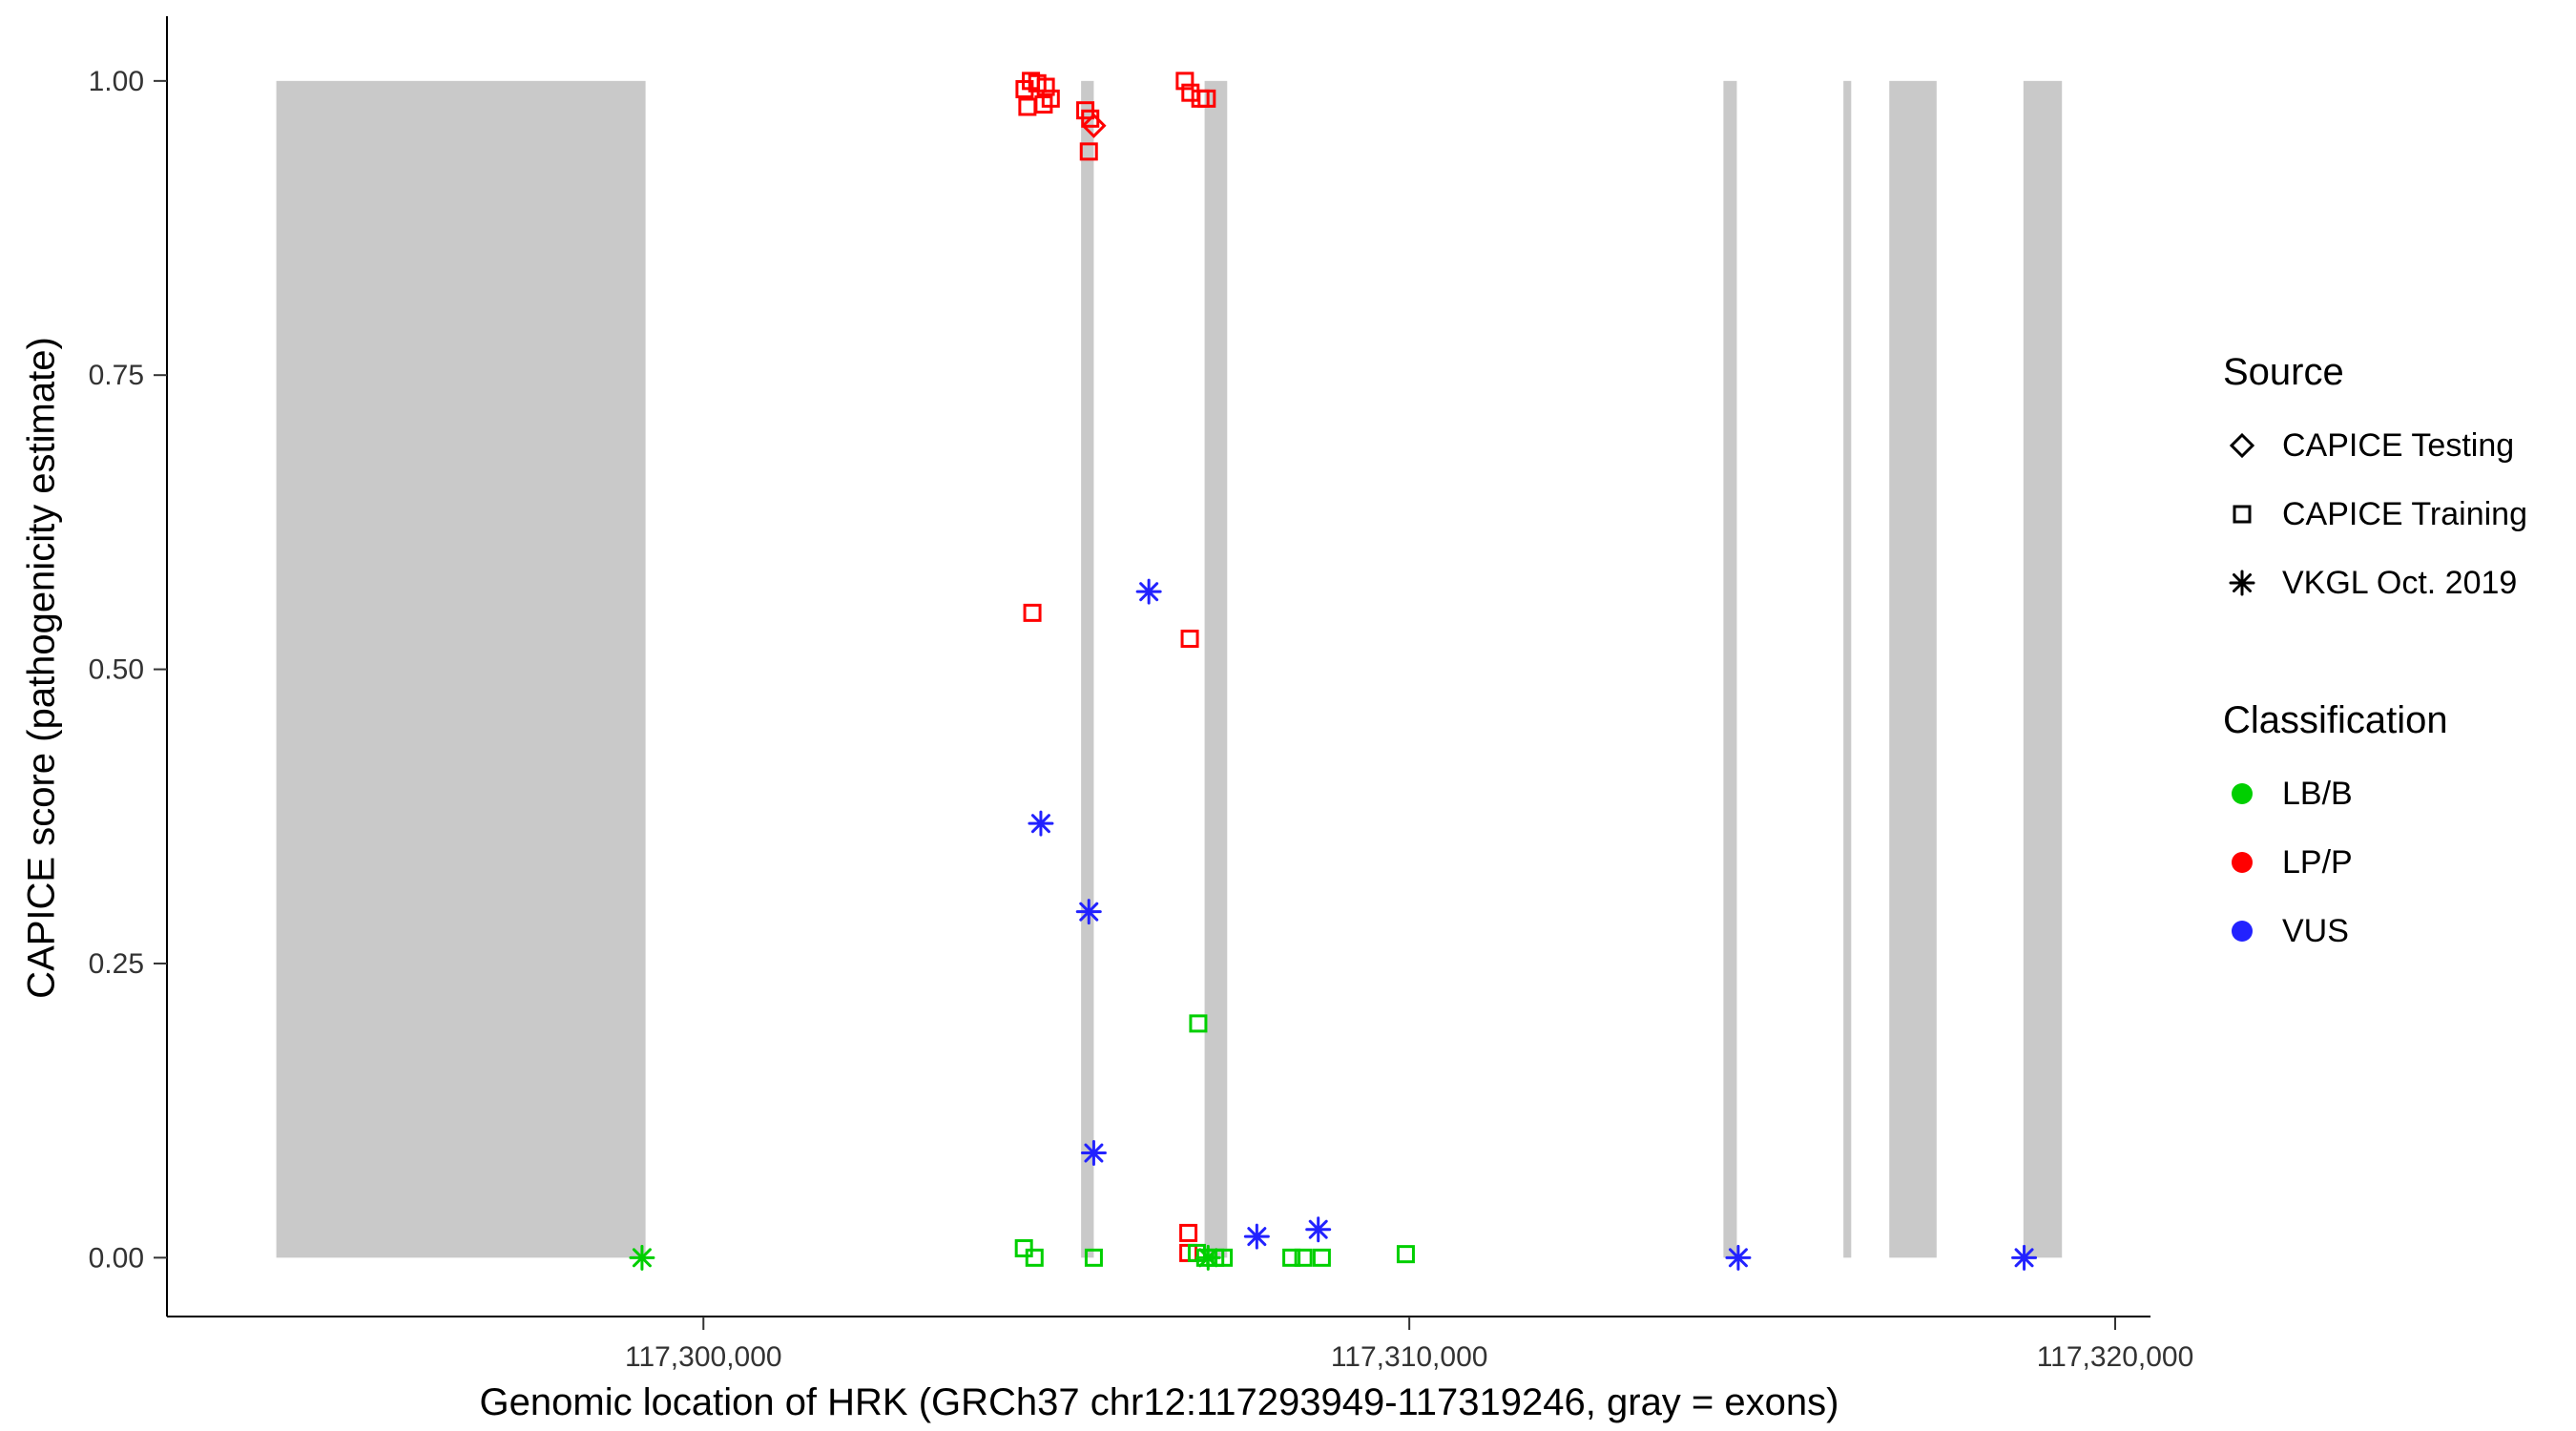 The width and height of the screenshot is (2576, 1431). Describe the element at coordinates (2375, 793) in the screenshot. I see `legend-item-lbb: LB/B` at that location.